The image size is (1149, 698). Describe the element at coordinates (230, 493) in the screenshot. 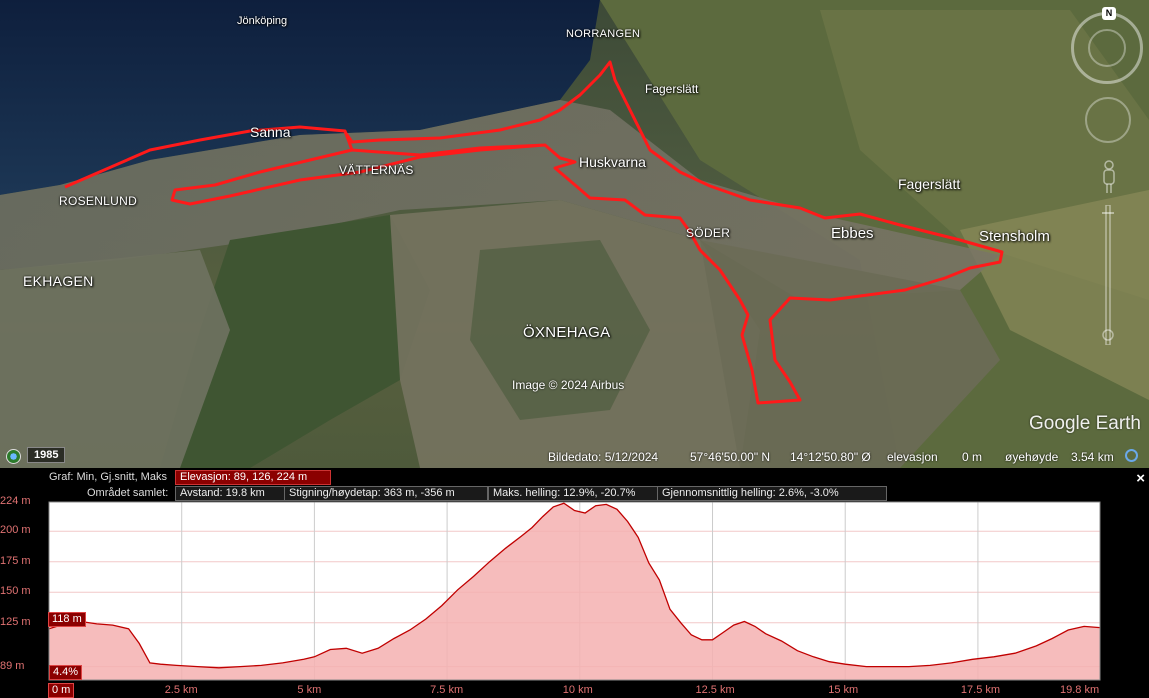

I see `distance-cell: Avstand: 19.8 km` at that location.